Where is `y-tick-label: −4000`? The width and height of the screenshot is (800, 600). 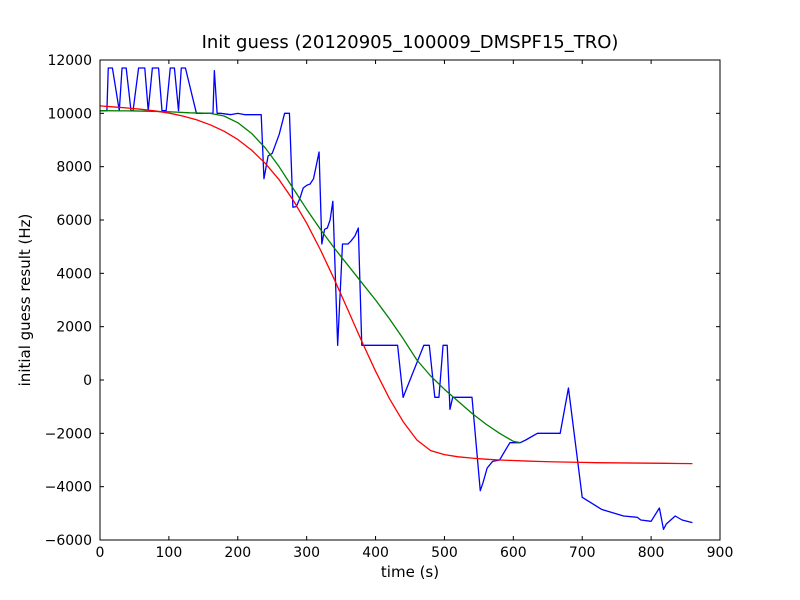 y-tick-label: −4000 is located at coordinates (68, 488).